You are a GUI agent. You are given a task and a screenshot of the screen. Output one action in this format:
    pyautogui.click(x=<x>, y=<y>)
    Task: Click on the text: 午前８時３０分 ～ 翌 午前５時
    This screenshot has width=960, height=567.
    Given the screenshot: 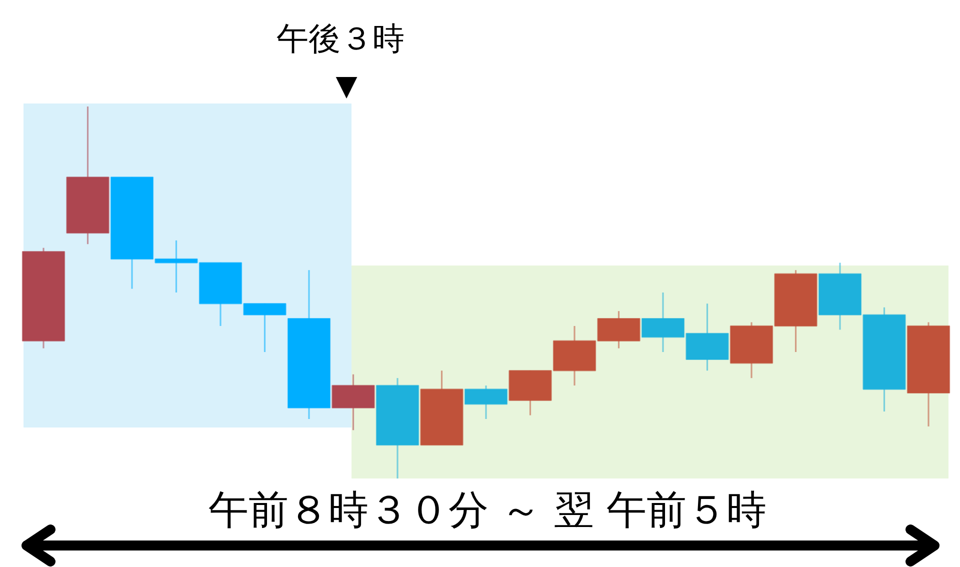 What is the action you would take?
    pyautogui.click(x=487, y=511)
    